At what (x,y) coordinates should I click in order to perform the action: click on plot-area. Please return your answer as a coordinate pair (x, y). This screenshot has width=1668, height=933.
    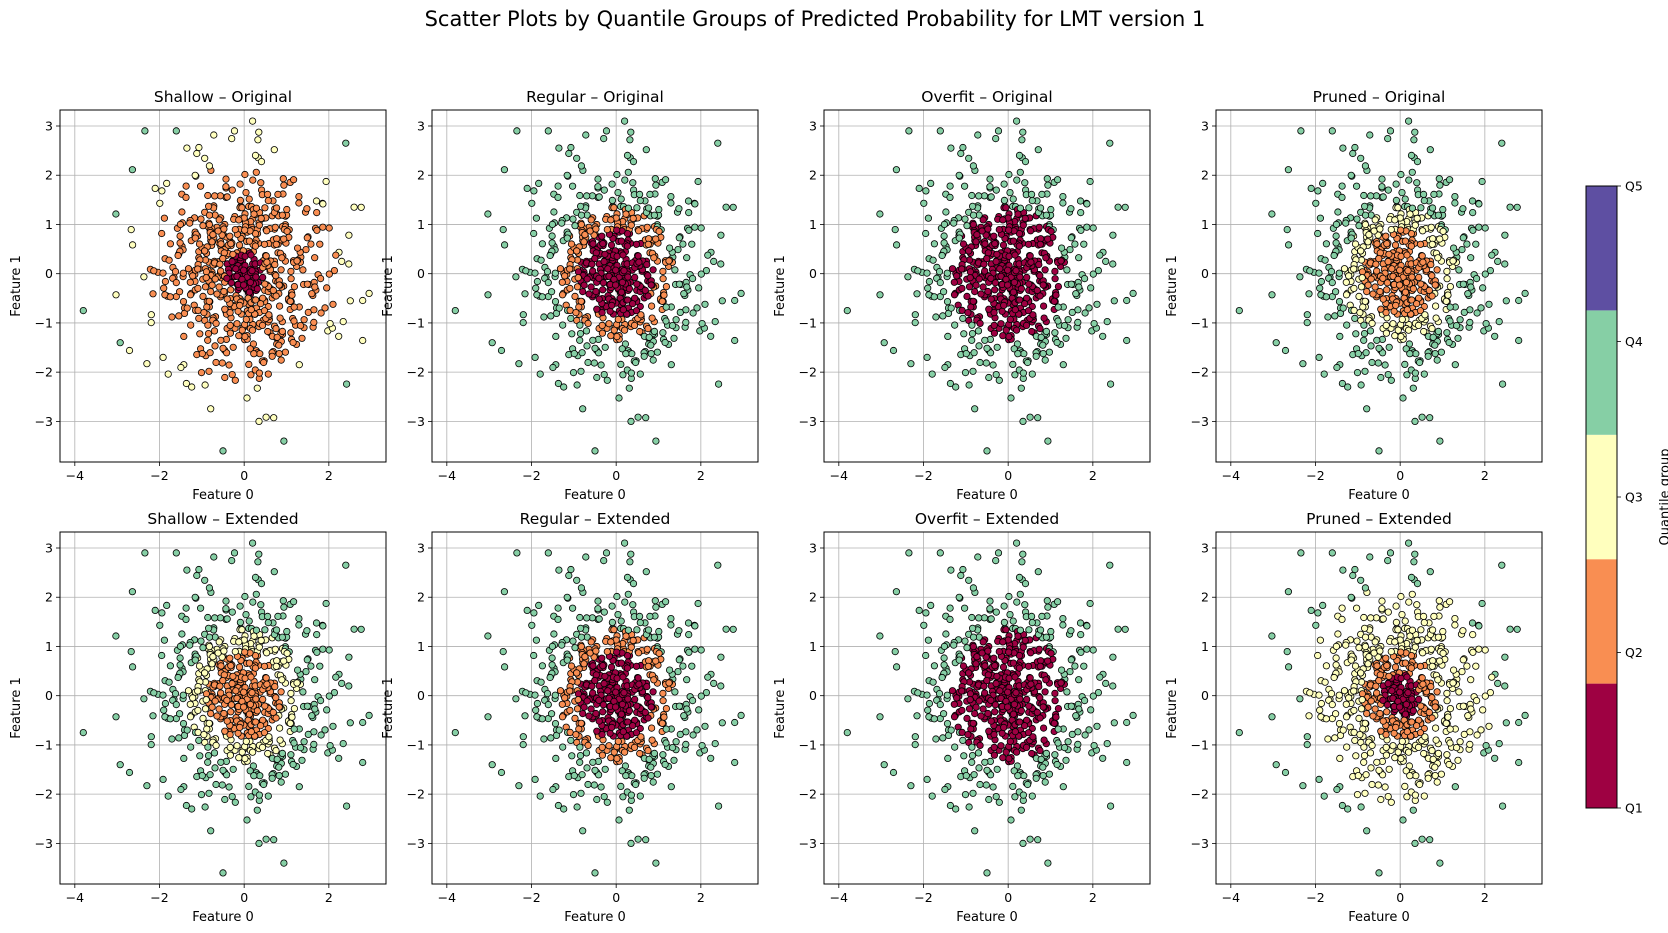
    Looking at the image, I should click on (987, 708).